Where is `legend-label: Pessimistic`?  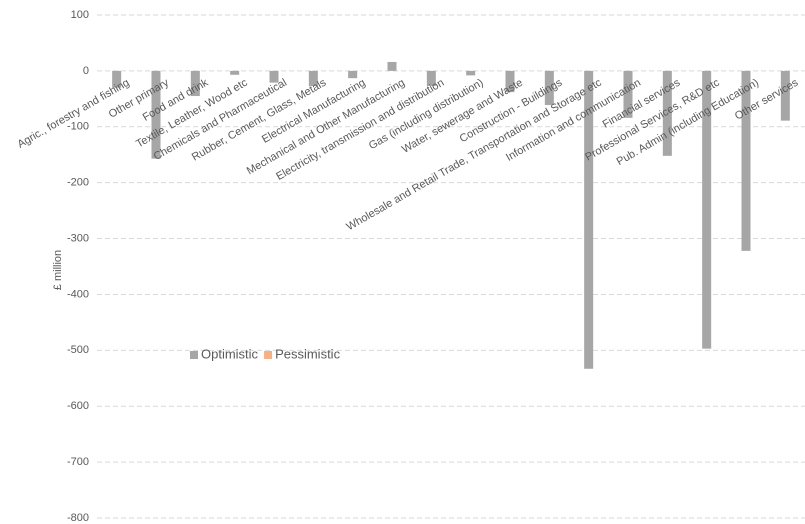 legend-label: Pessimistic is located at coordinates (308, 353).